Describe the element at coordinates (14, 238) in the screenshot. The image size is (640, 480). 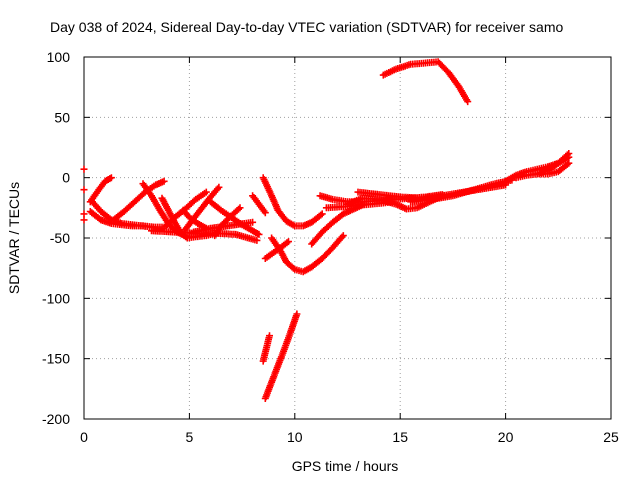
I see `y-axis-label: SDTVAR / TECUs` at that location.